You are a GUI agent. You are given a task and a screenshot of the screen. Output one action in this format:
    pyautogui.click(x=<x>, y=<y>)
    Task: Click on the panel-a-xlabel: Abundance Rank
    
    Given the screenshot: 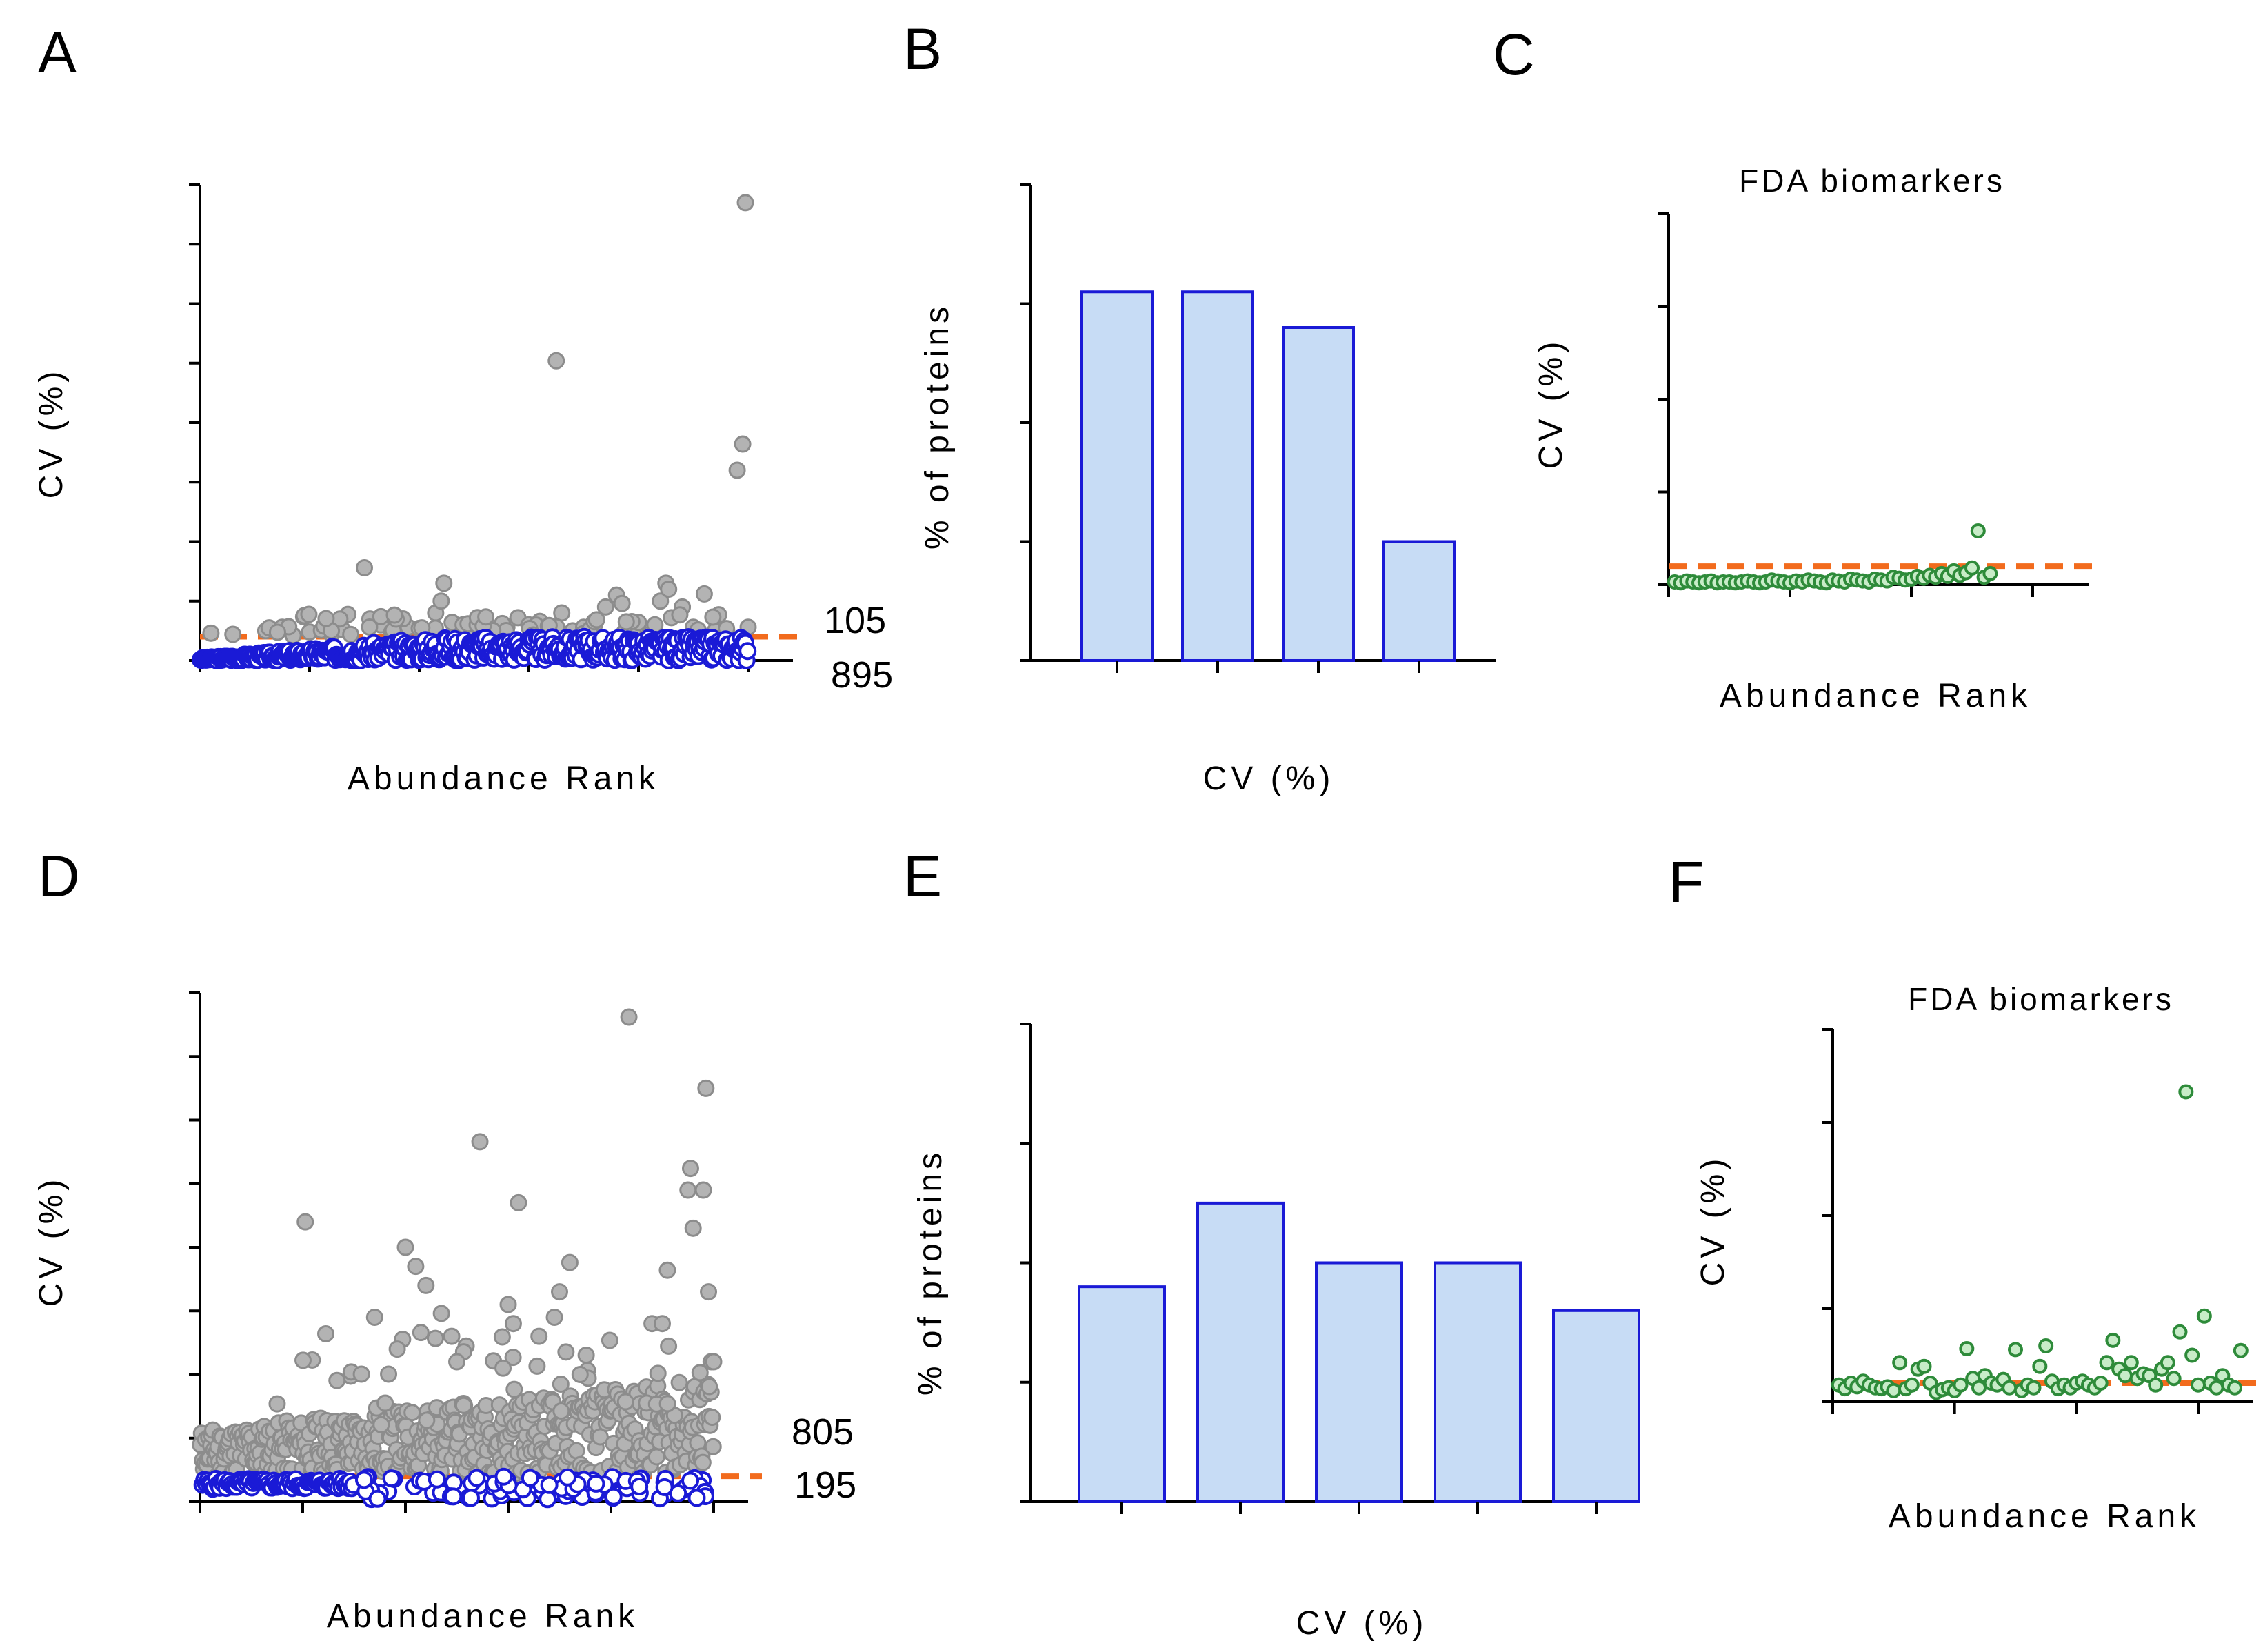 What is the action you would take?
    pyautogui.click(x=504, y=778)
    